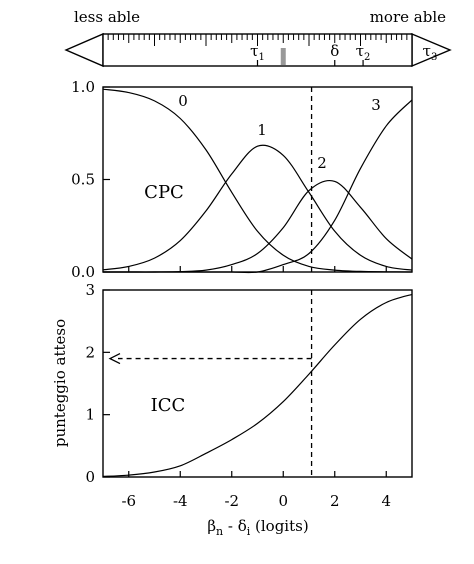  I want to click on icc-ytick-label: 0, so click(90, 477).